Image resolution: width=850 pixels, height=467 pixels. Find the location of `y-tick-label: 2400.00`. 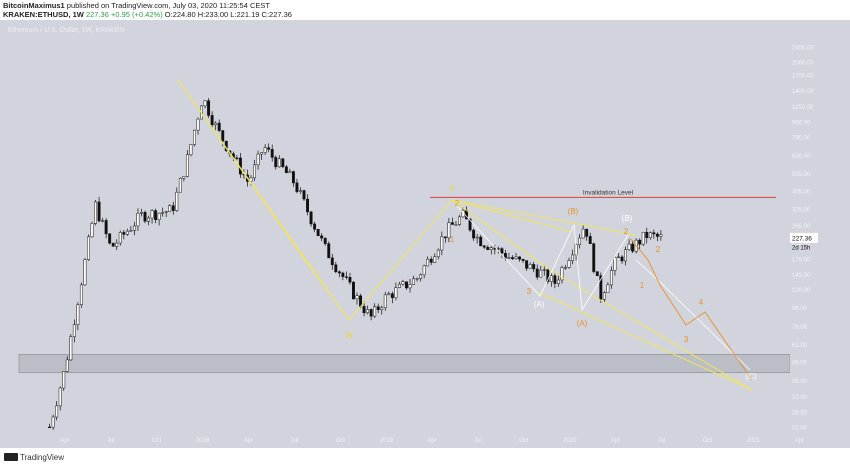

y-tick-label: 2400.00 is located at coordinates (803, 49).